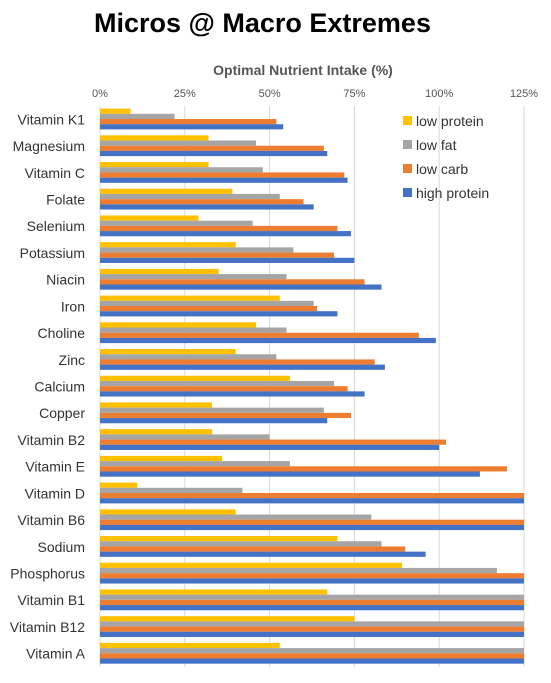 This screenshot has height=683, width=551. I want to click on chart-title: Micros @ Macro Extremes, so click(262, 23).